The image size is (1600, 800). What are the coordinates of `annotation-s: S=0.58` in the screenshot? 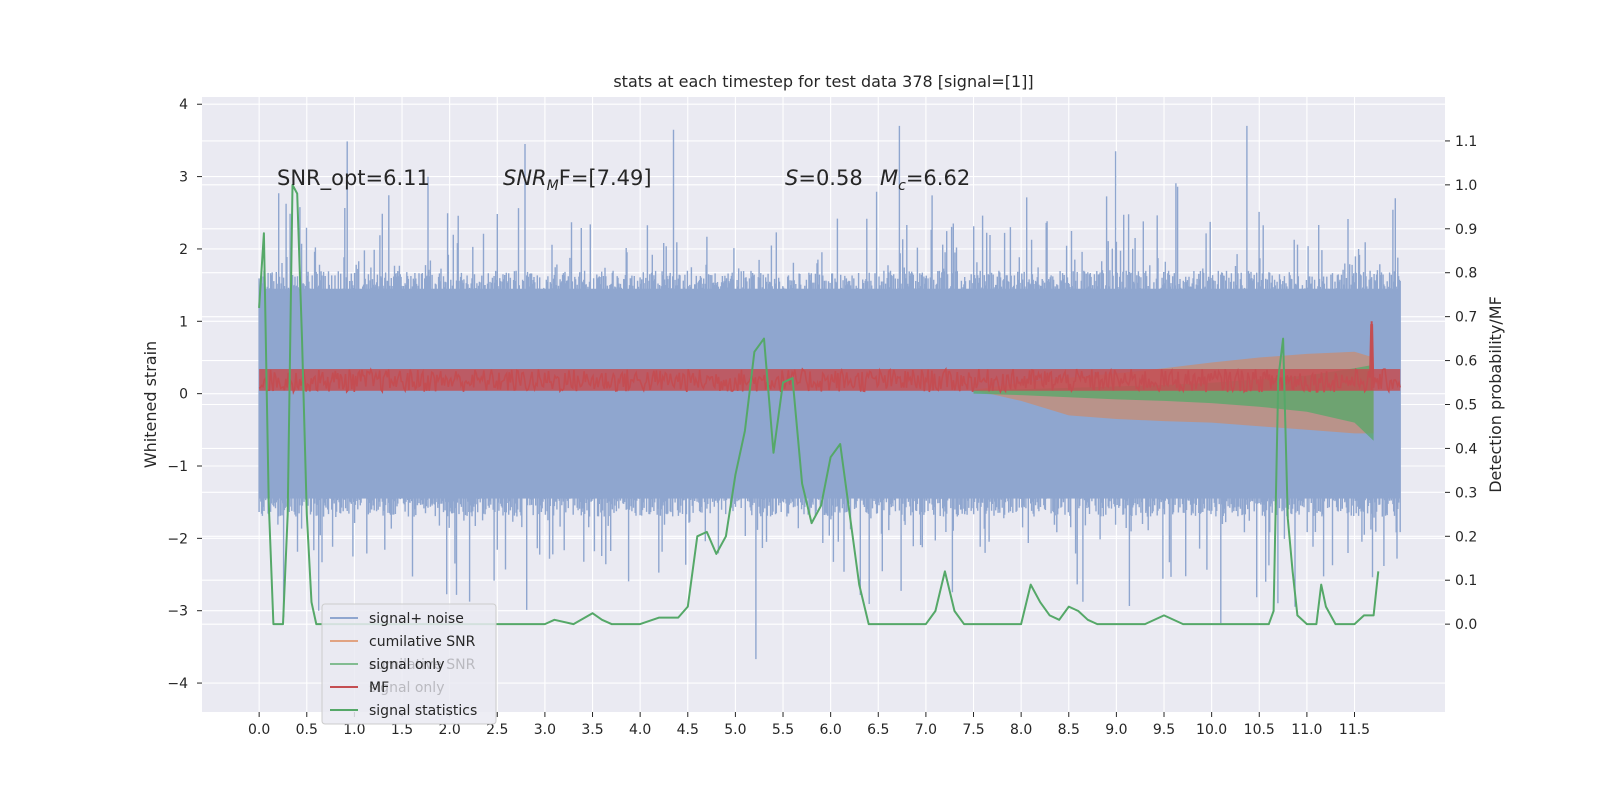 It's located at (824, 178).